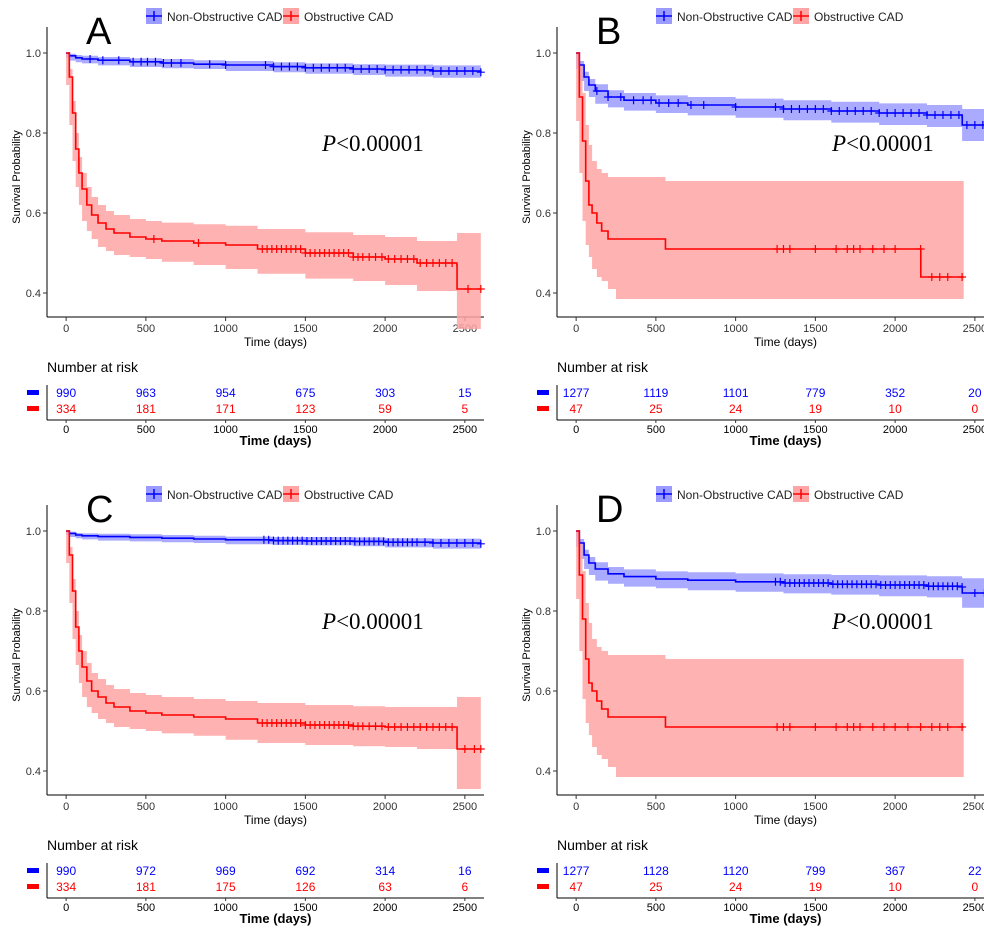 This screenshot has height=938, width=984. What do you see at coordinates (99, 510) in the screenshot?
I see `panel-letter: C` at bounding box center [99, 510].